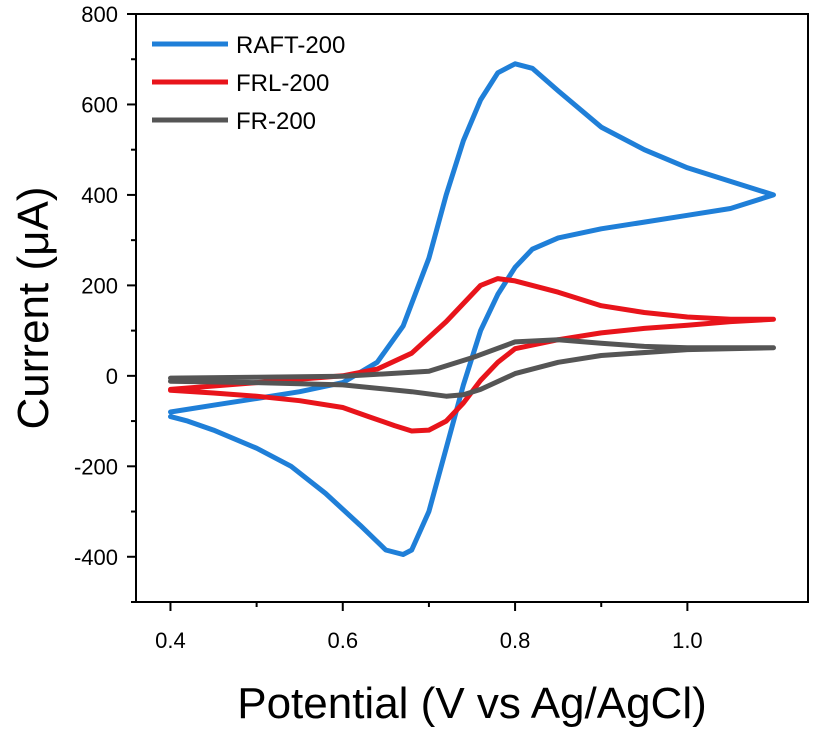  What do you see at coordinates (99, 195) in the screenshot?
I see `y-tick-label: 400` at bounding box center [99, 195].